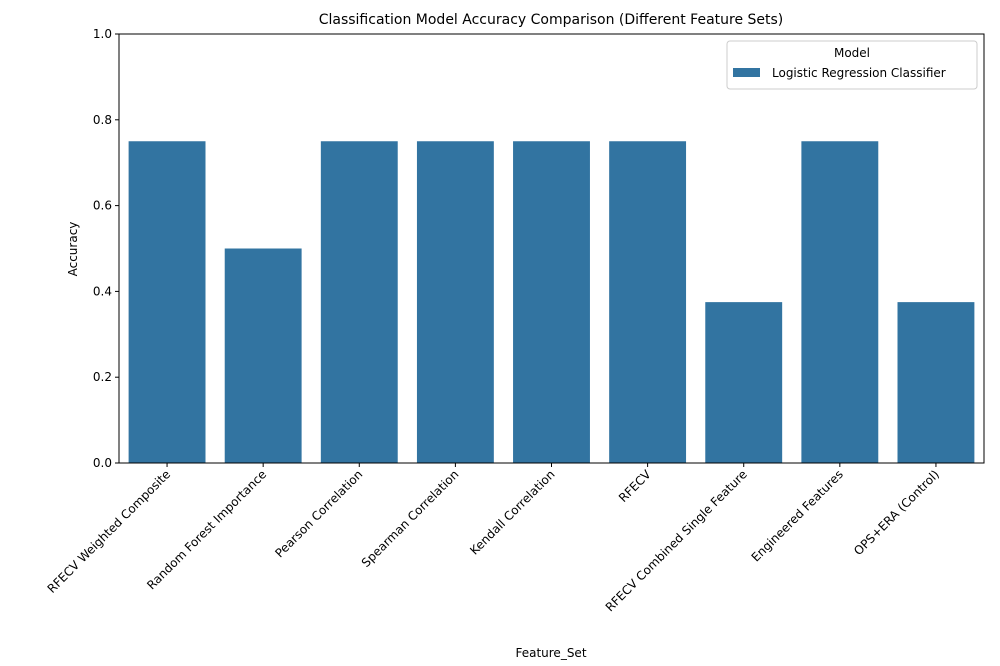  Describe the element at coordinates (102, 206) in the screenshot. I see `y-tick-label-3: 0.6` at that location.